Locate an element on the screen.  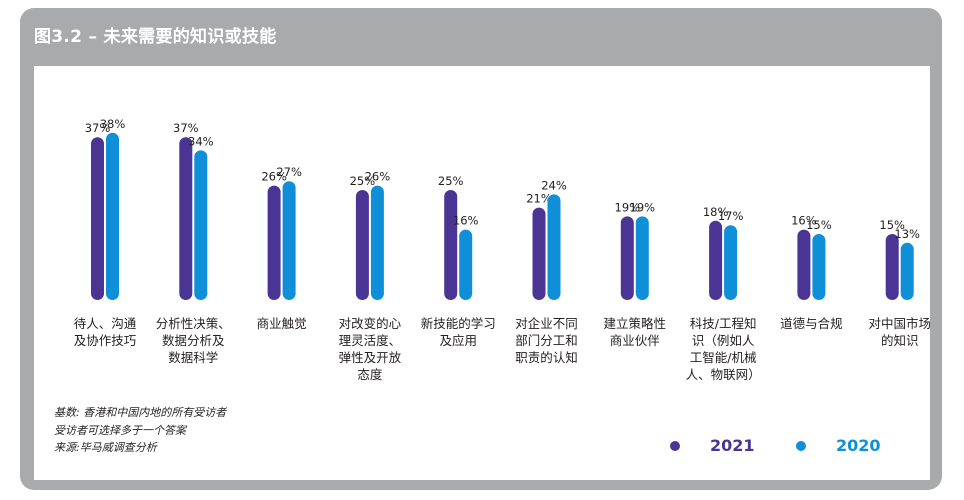
bar-2020-china-market is located at coordinates (907, 271).